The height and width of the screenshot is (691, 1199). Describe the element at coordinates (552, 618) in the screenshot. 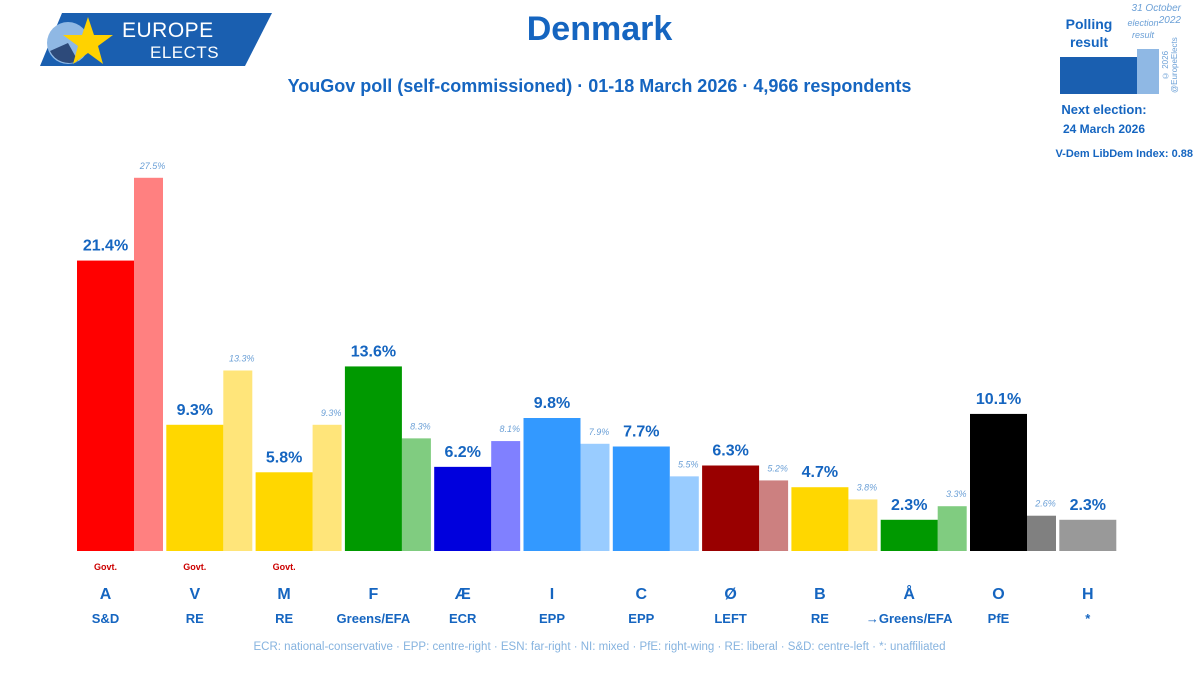

I see `group-label-5: EPP` at that location.